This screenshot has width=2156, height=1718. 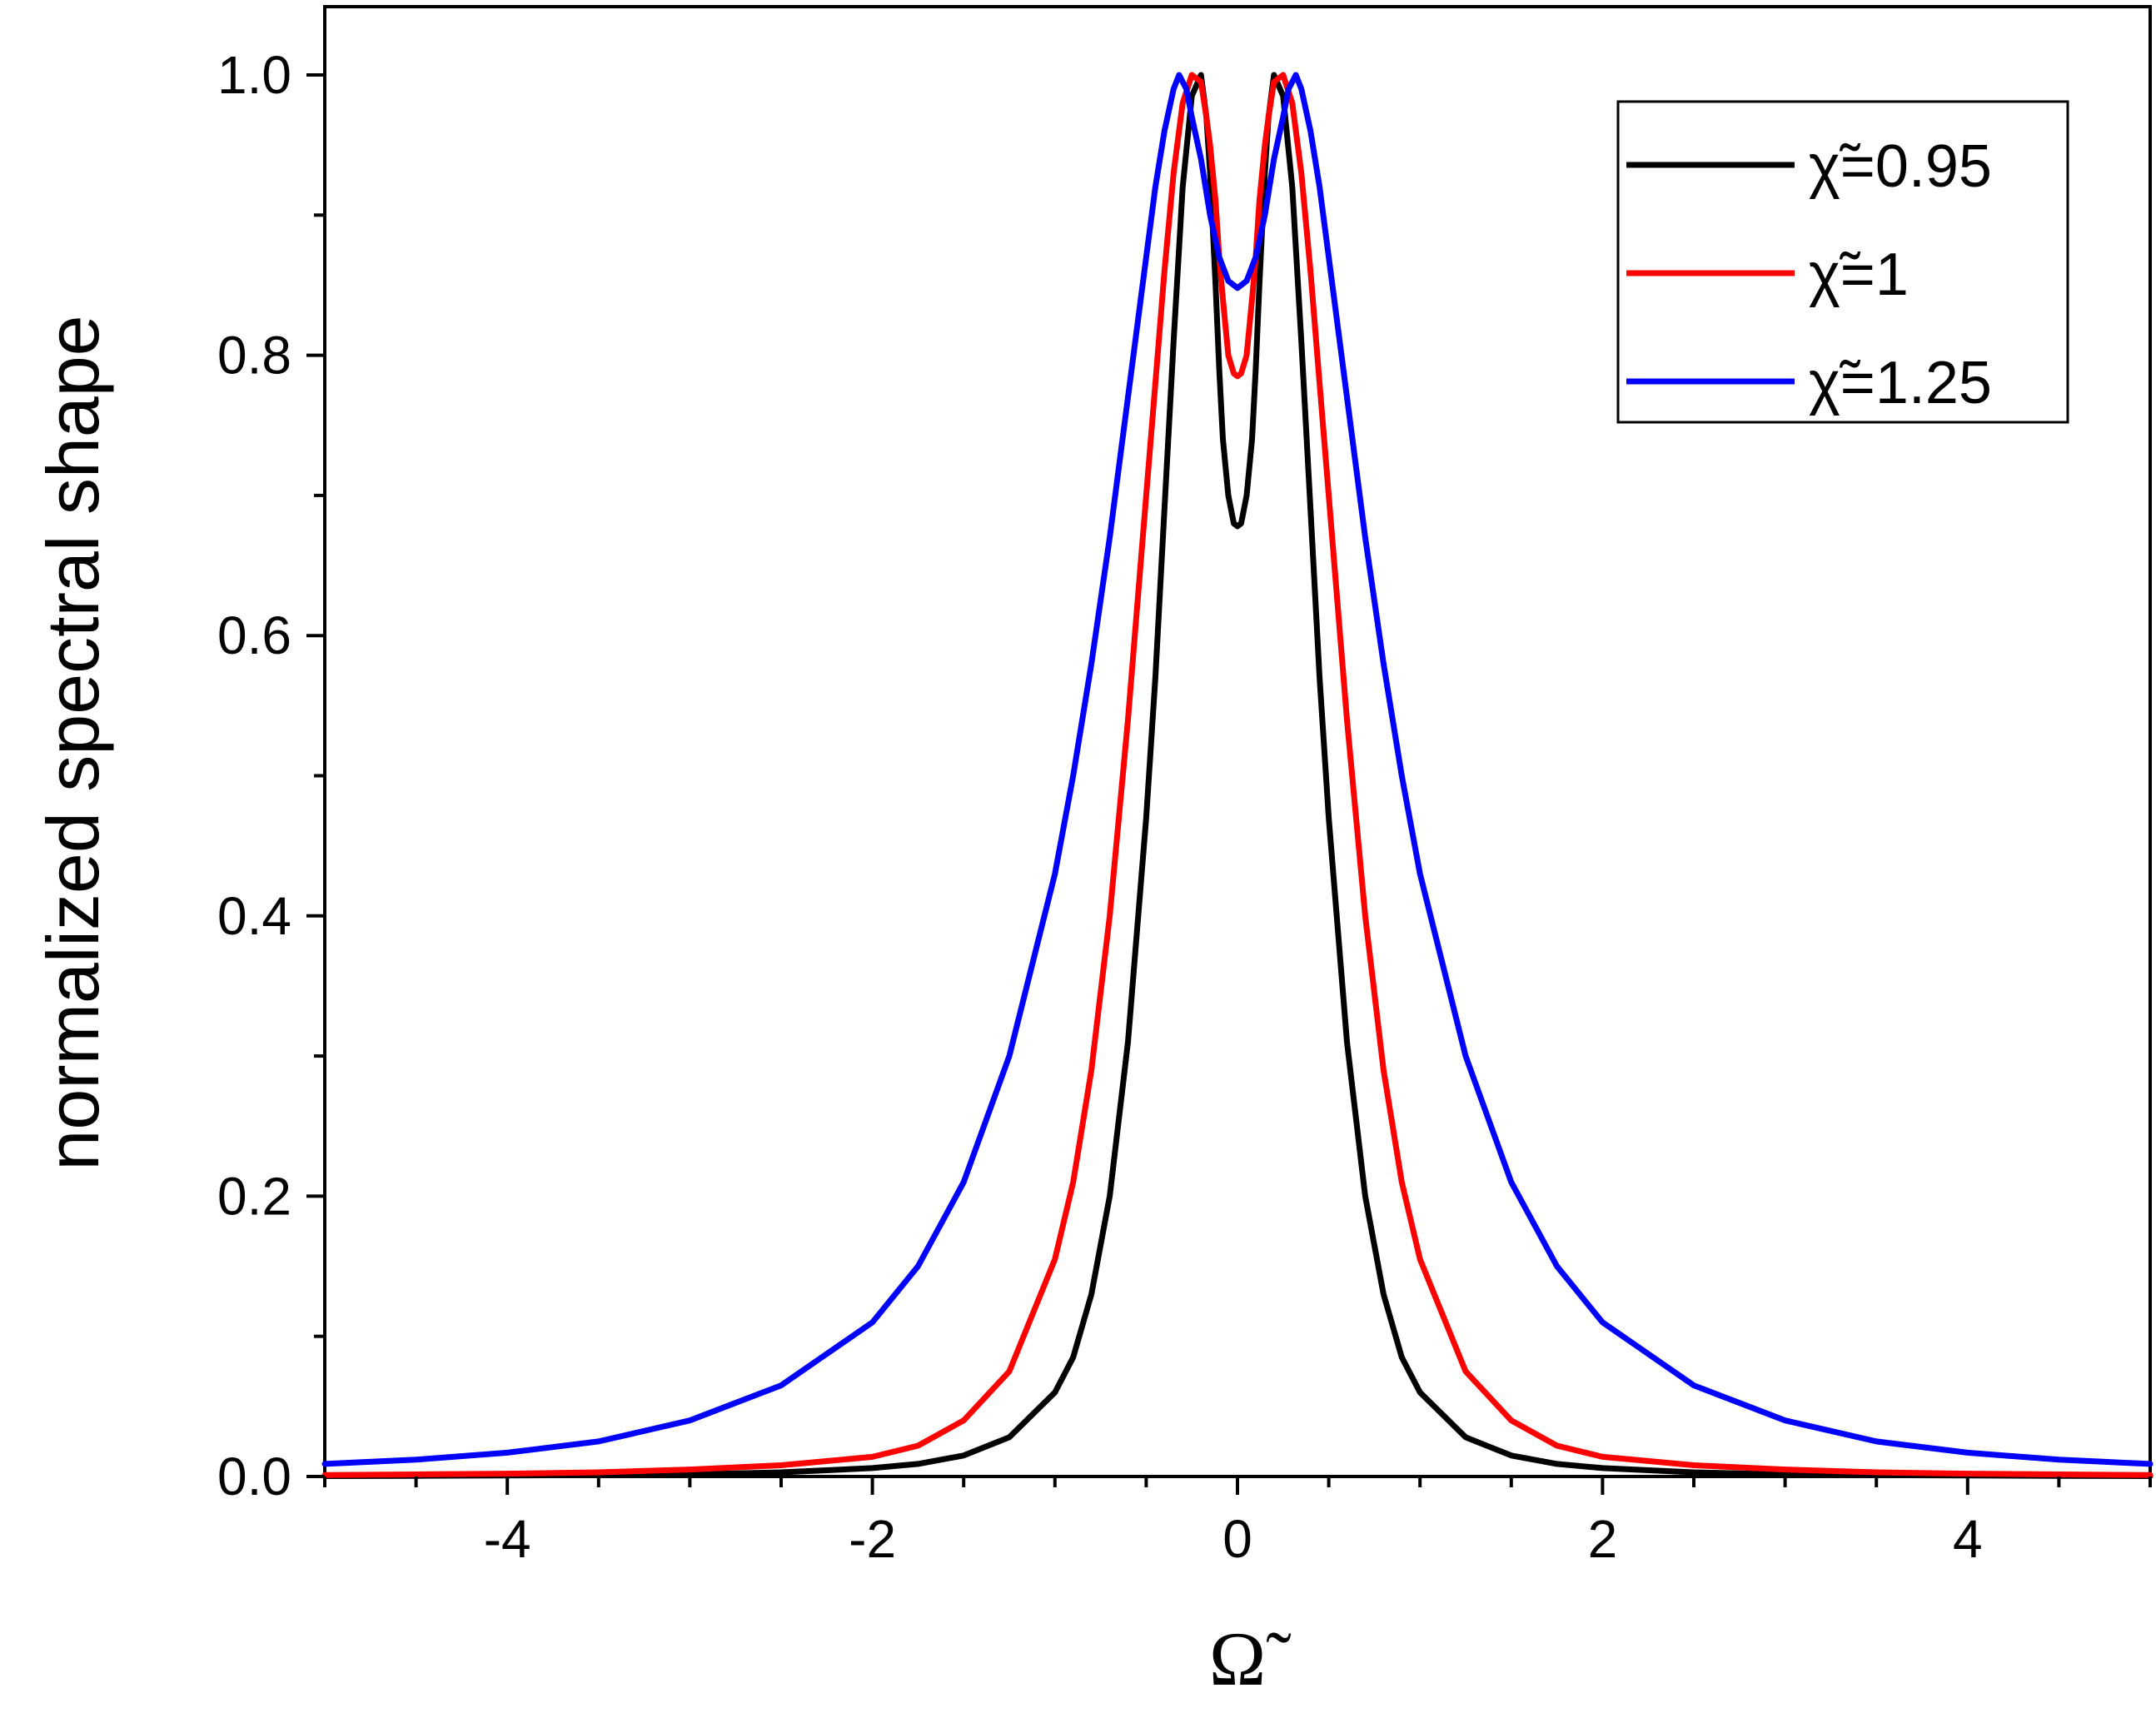 What do you see at coordinates (271, 775) in the screenshot?
I see `y-axis-ticks: 0.0 0.2 0.4 0.6 0.8 1.0` at bounding box center [271, 775].